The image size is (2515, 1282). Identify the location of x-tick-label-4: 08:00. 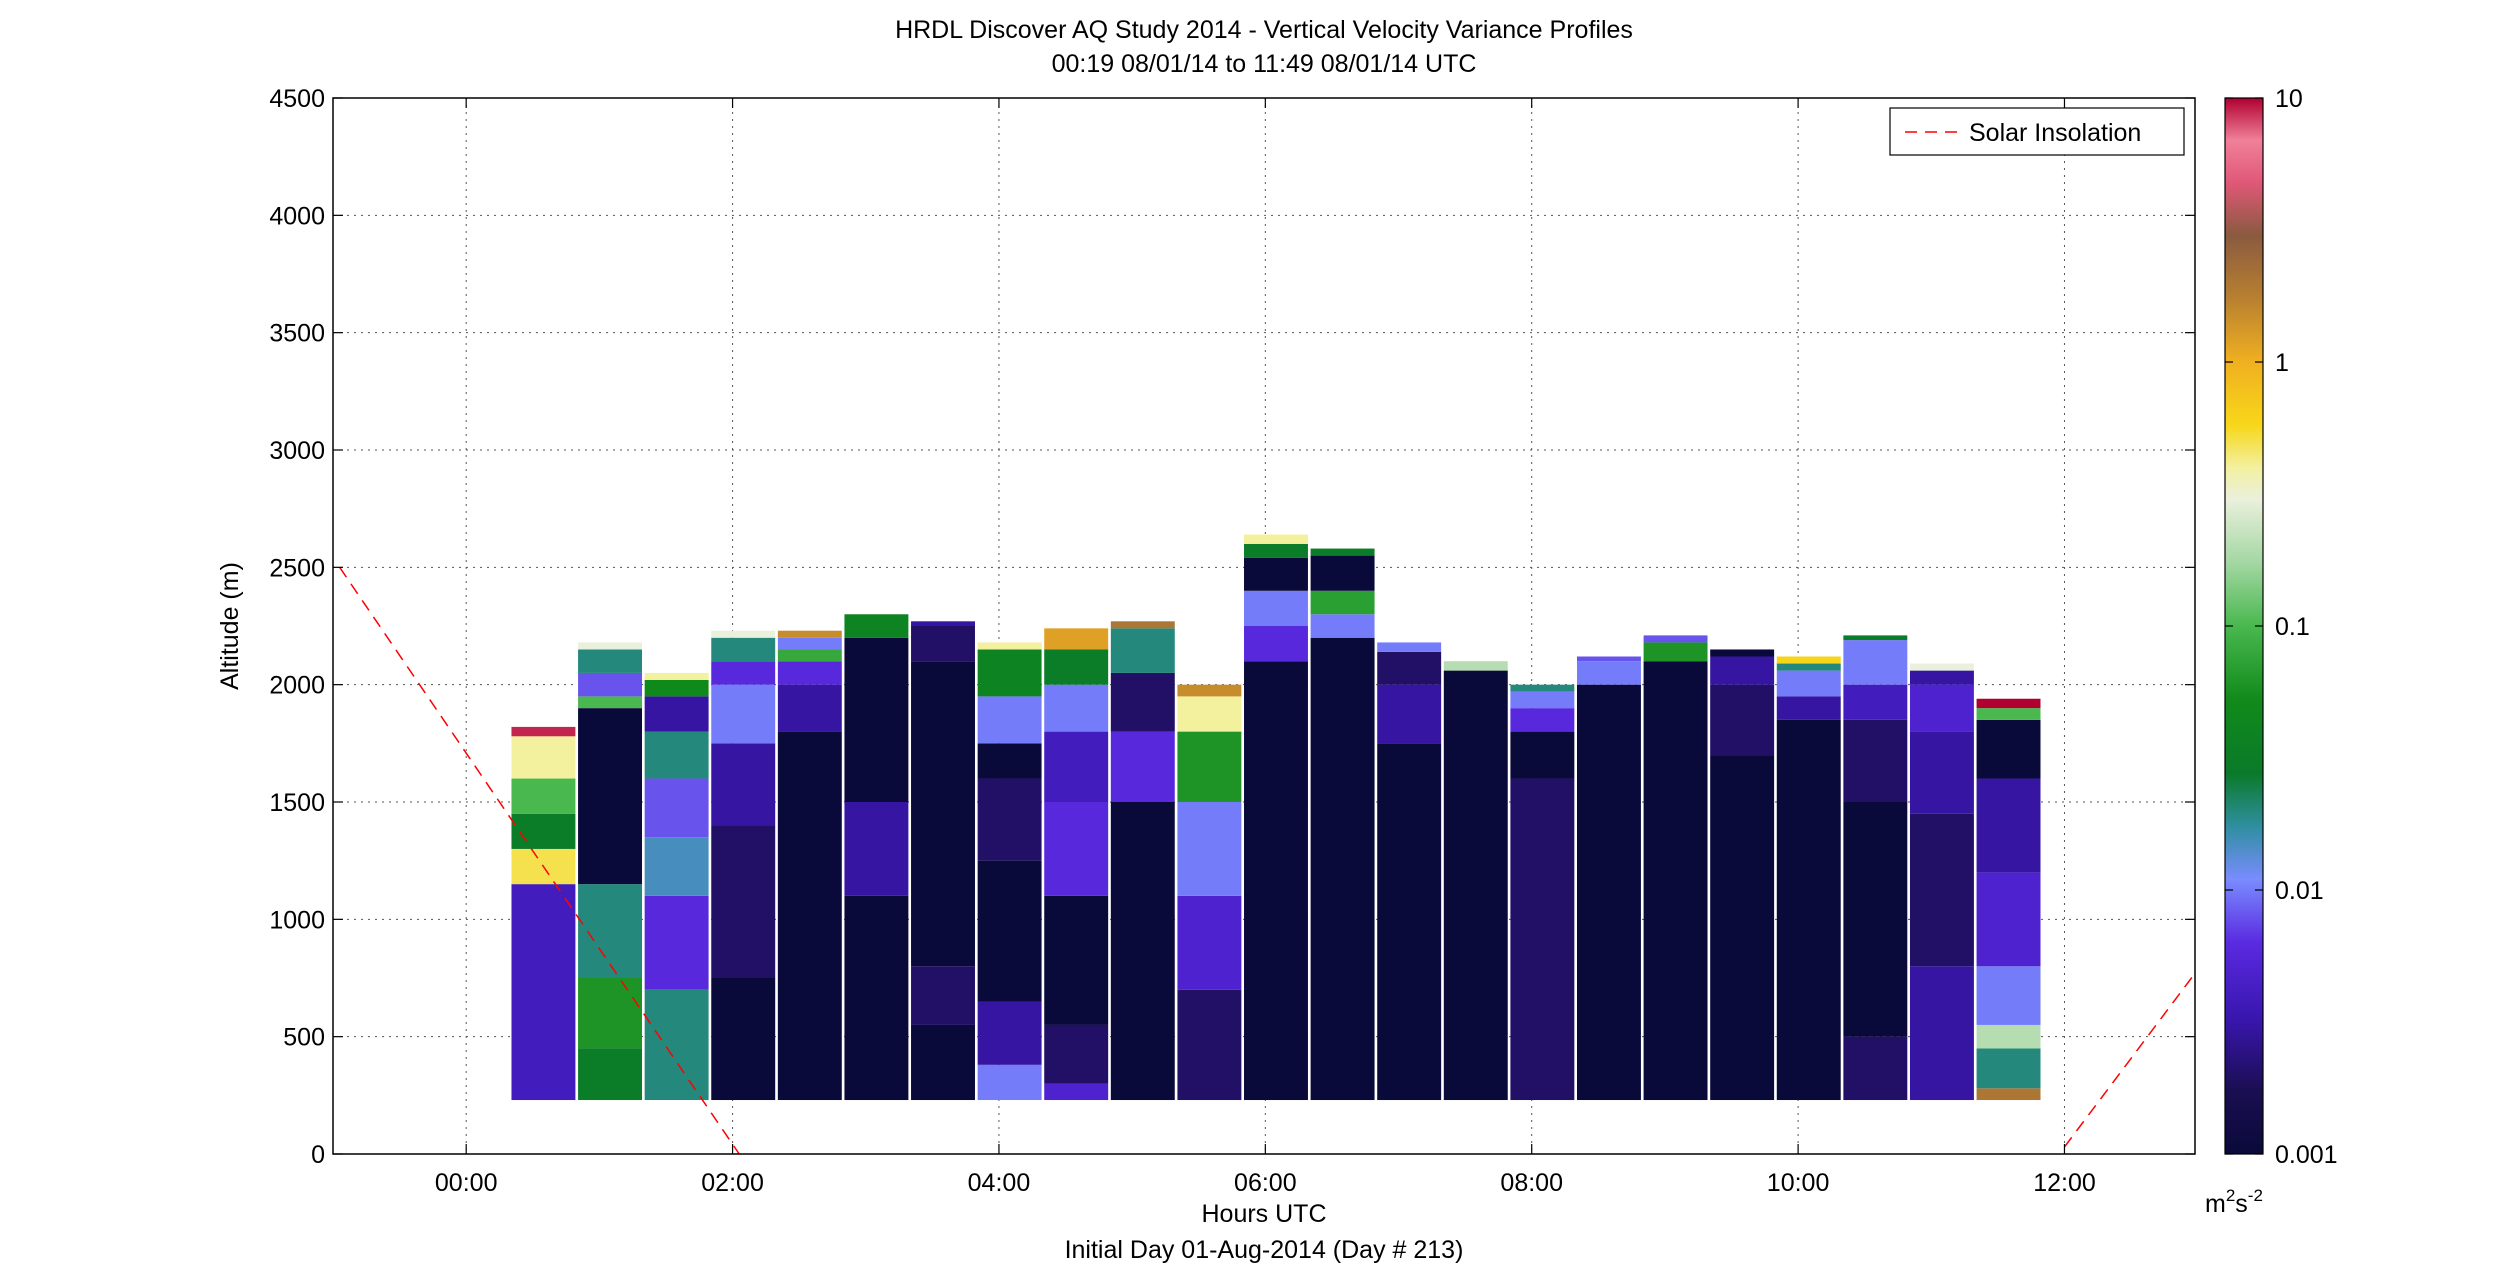
(1531, 1183).